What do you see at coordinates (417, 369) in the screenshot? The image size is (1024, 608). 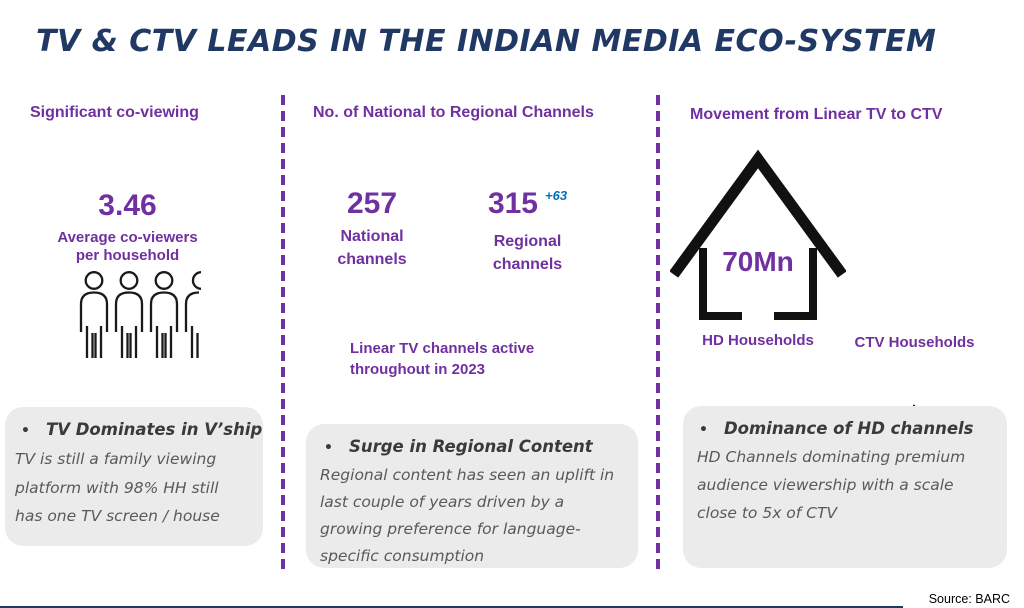 I see `linear-tv-note-line2: throughout in 2023` at bounding box center [417, 369].